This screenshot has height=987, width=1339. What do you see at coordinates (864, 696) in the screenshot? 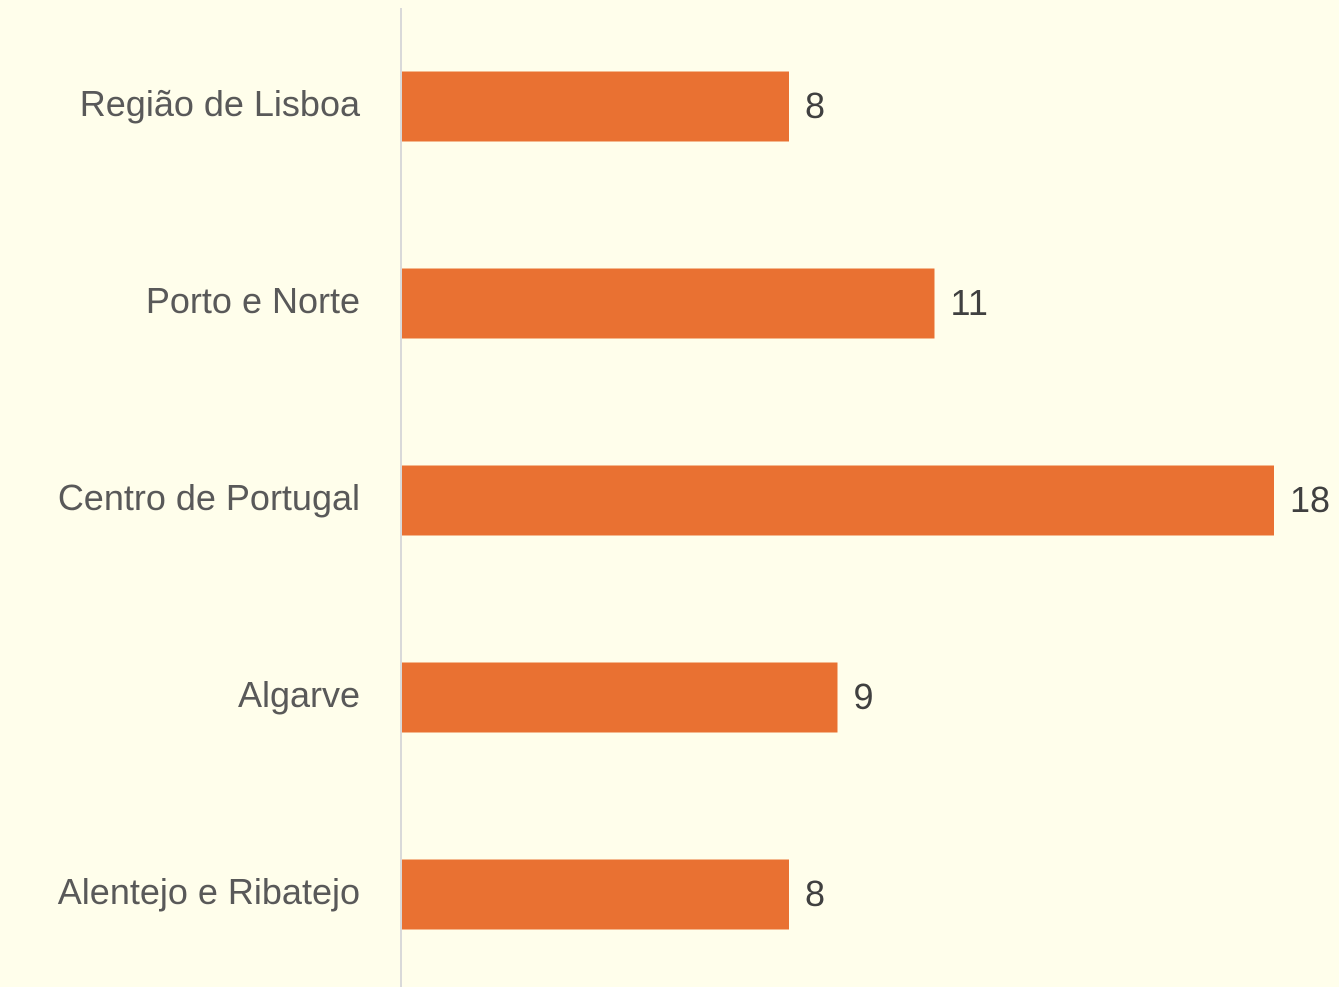
I see `data-label: 9` at bounding box center [864, 696].